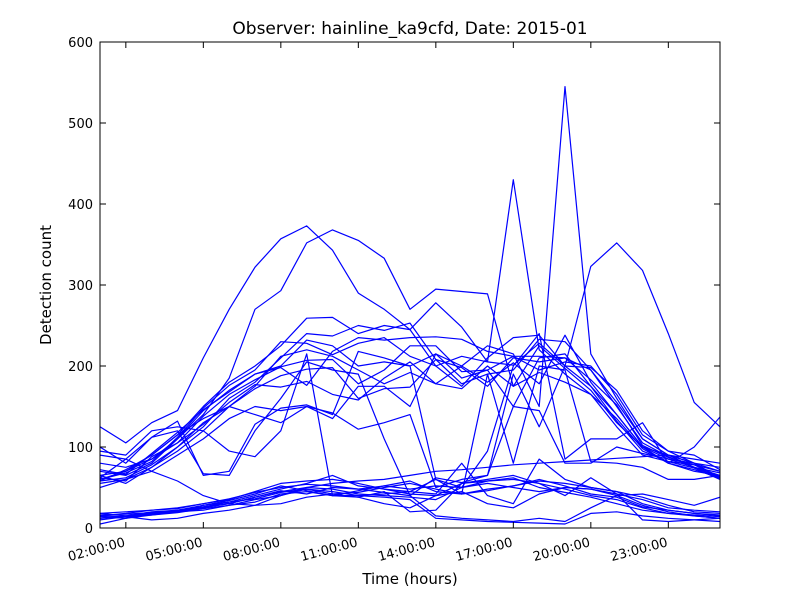 This screenshot has height=600, width=800. Describe the element at coordinates (89, 529) in the screenshot. I see `y-tick-label-0: 0` at that location.